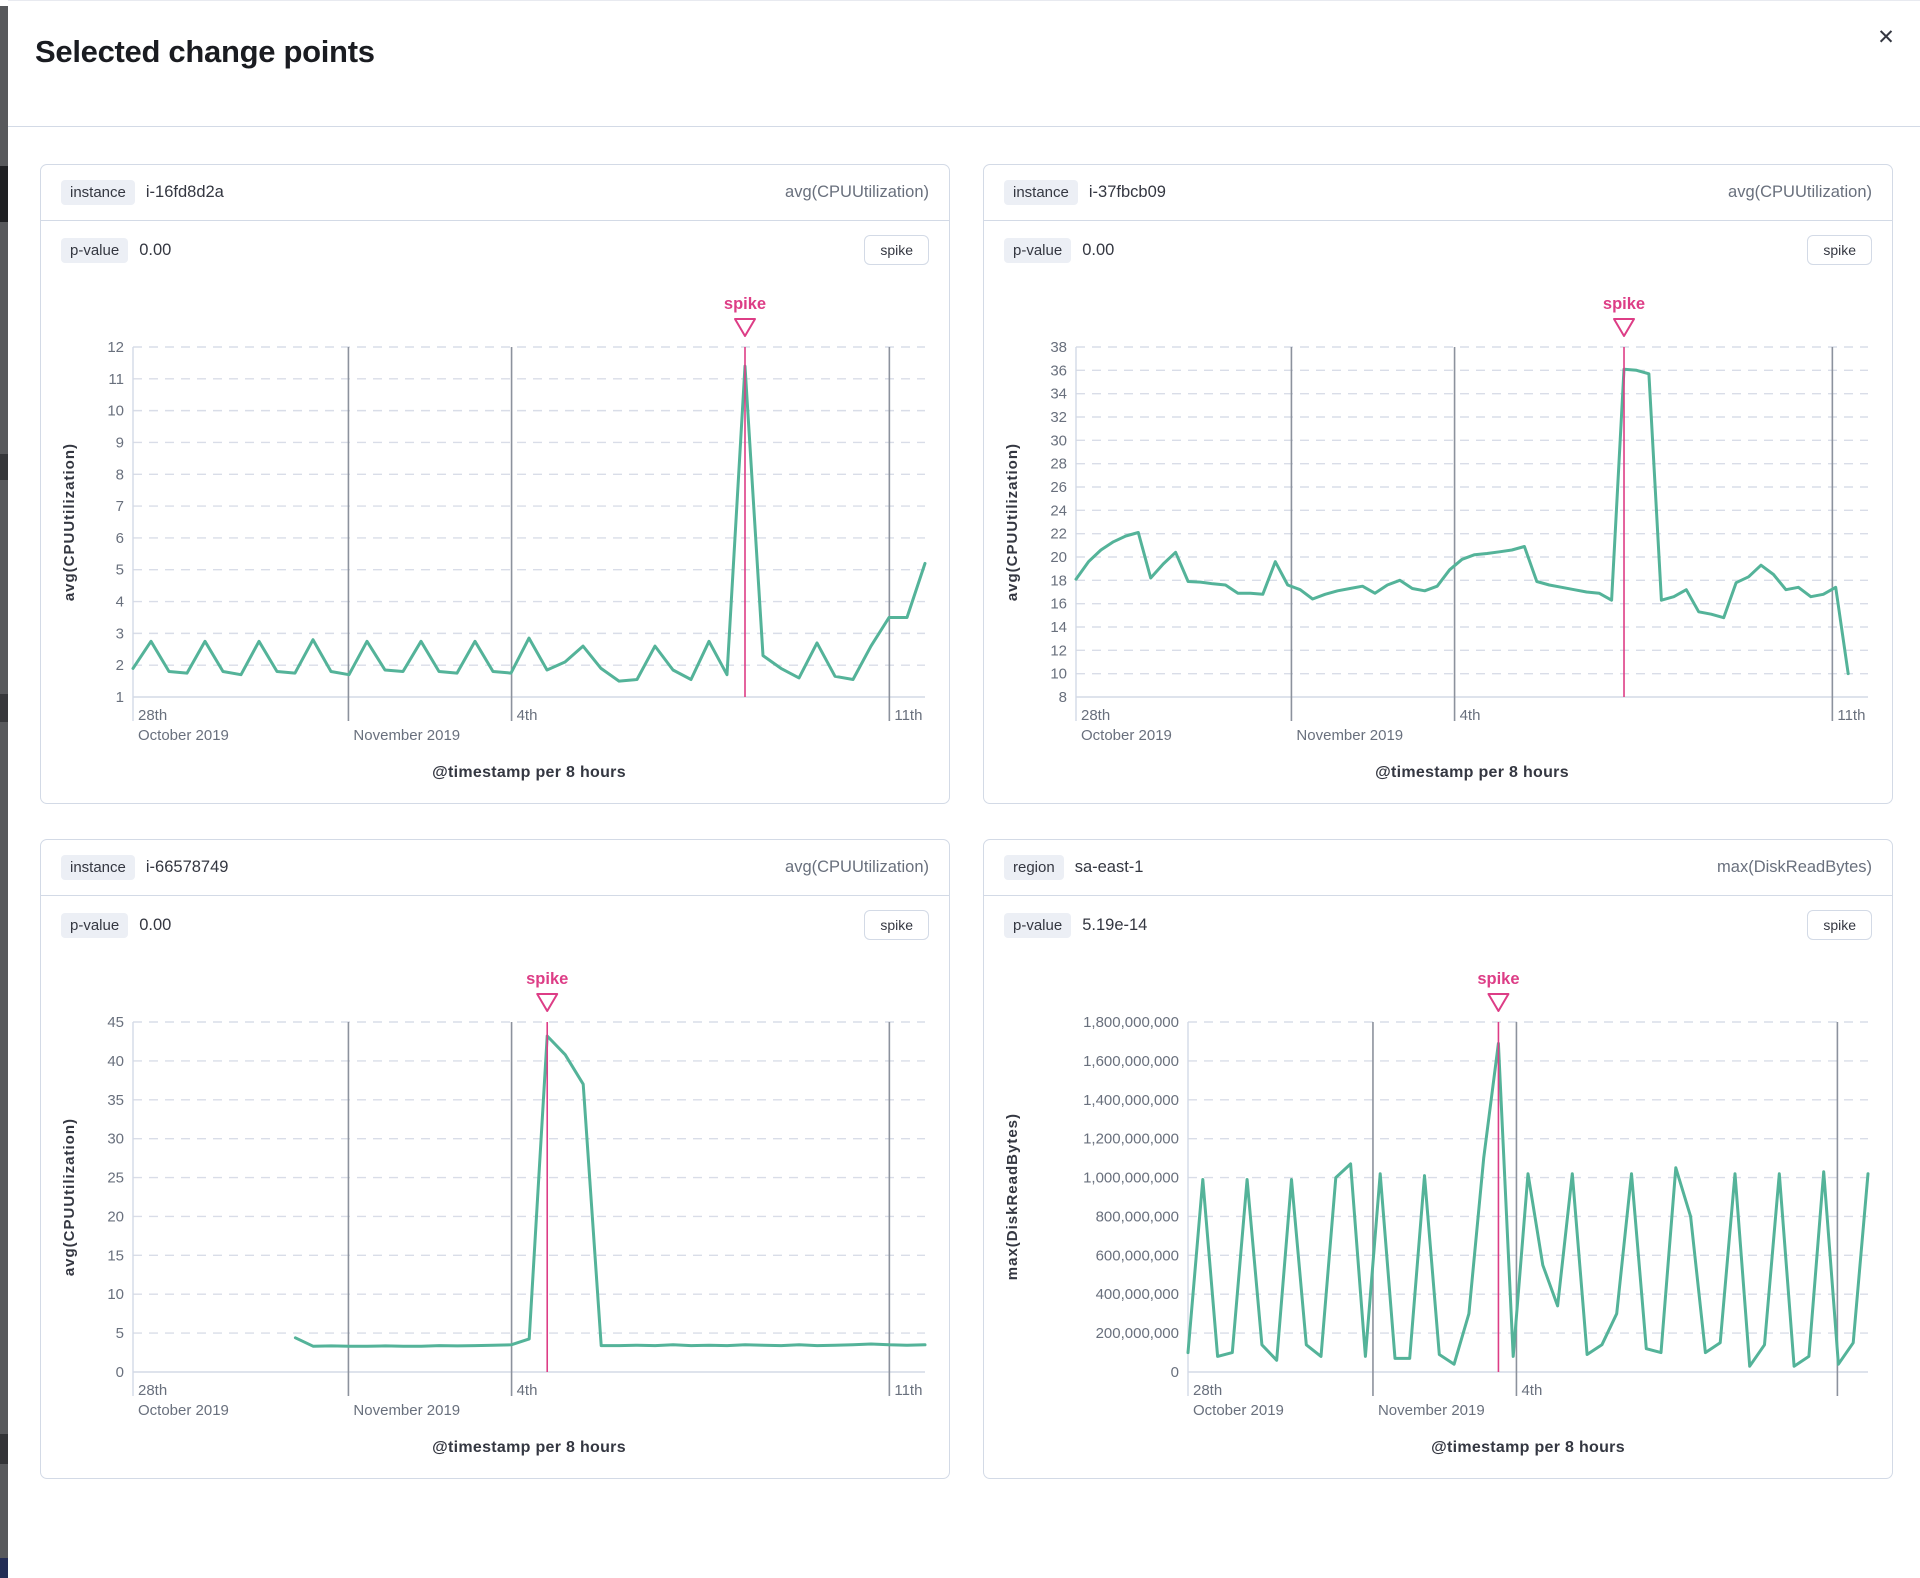  Describe the element at coordinates (115, 1178) in the screenshot. I see `svg-text: 25` at that location.